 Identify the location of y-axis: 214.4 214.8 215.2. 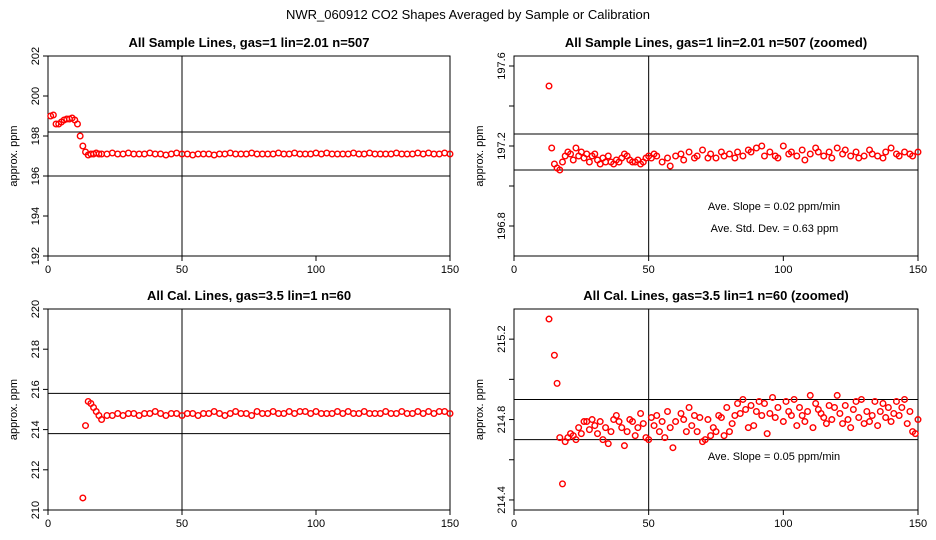
(505, 419).